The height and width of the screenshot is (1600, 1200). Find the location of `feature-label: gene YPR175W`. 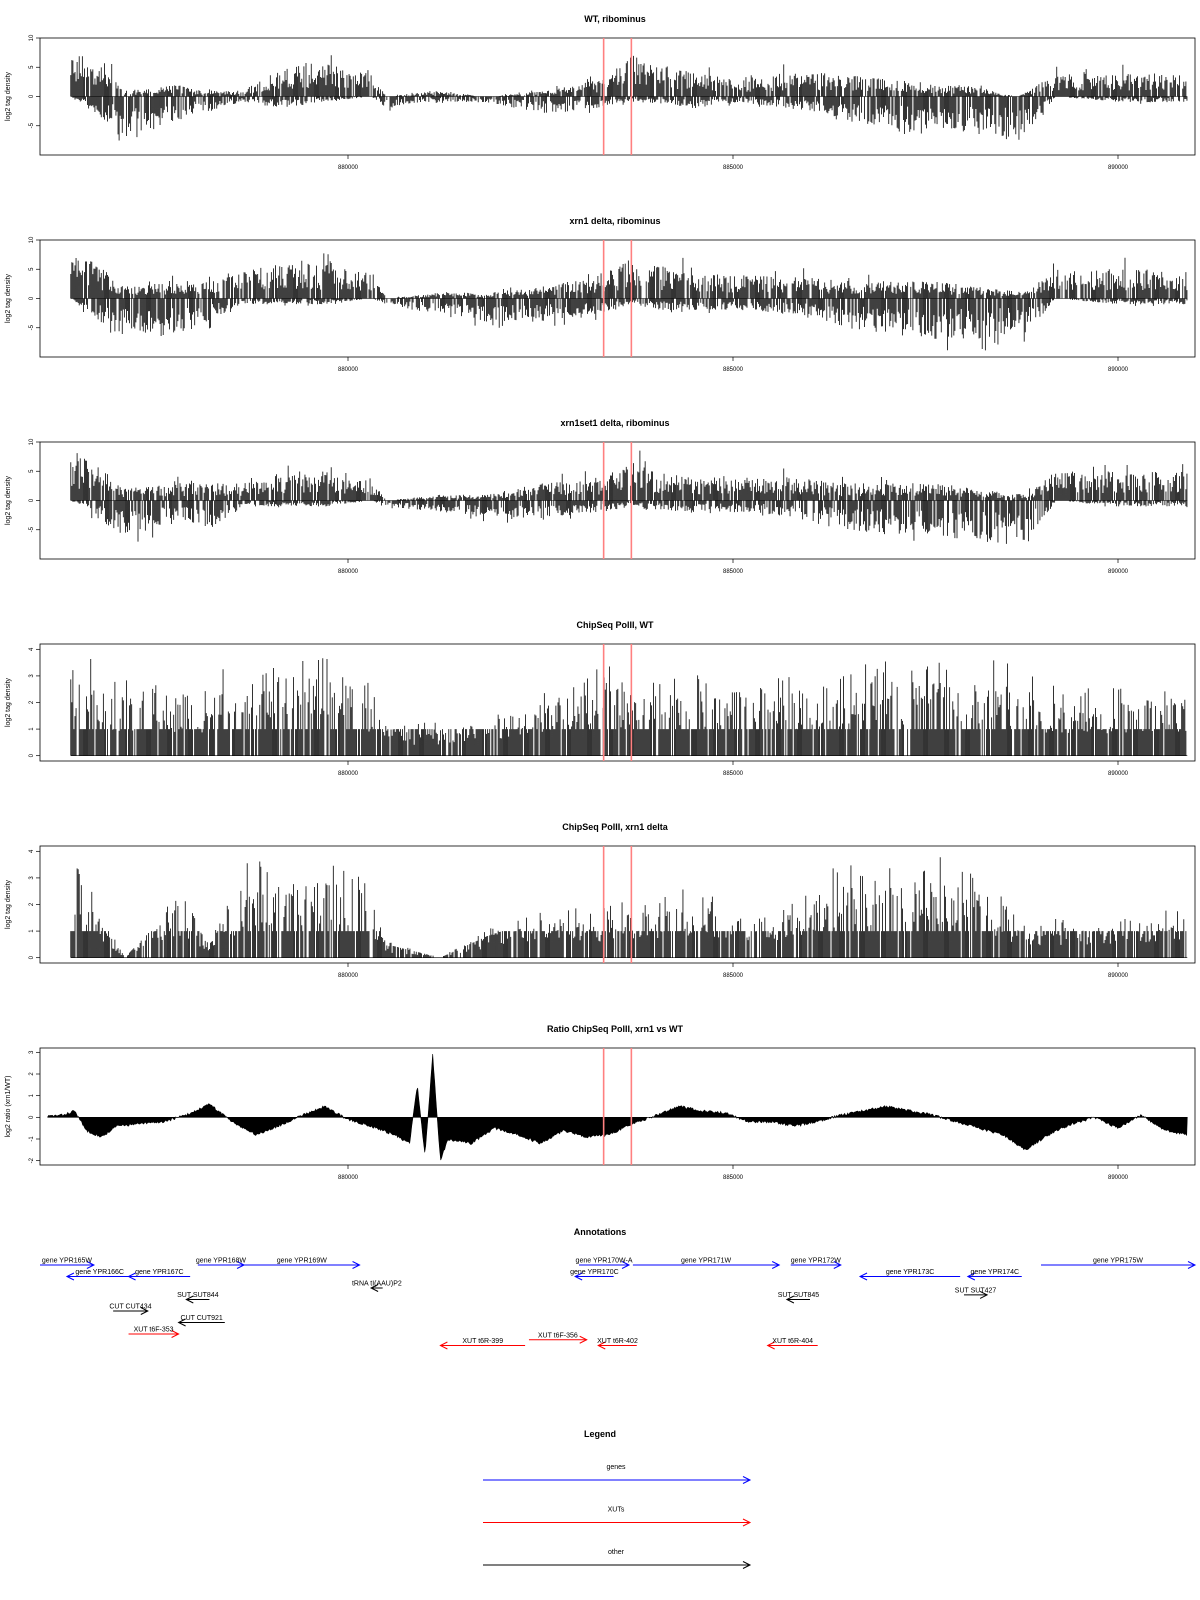

feature-label: gene YPR175W is located at coordinates (1118, 1261).